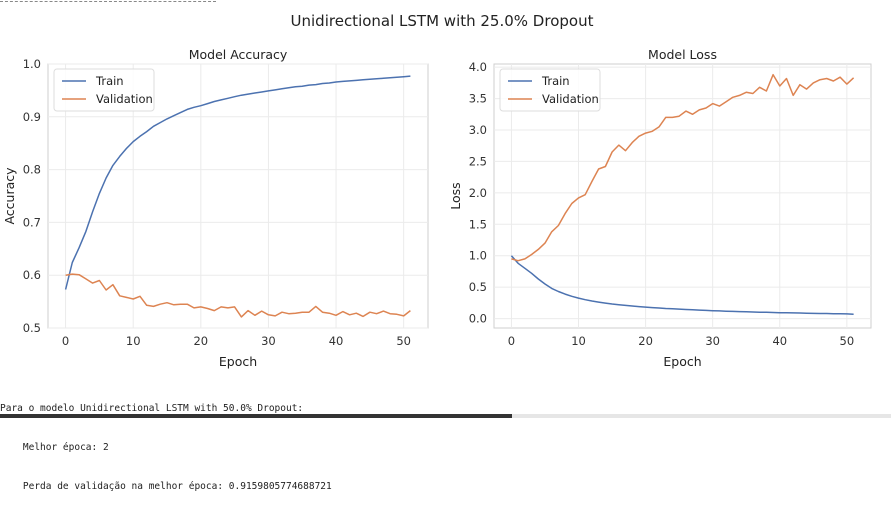 The height and width of the screenshot is (506, 891). I want to click on y-tick-label: 4.0, so click(478, 67).